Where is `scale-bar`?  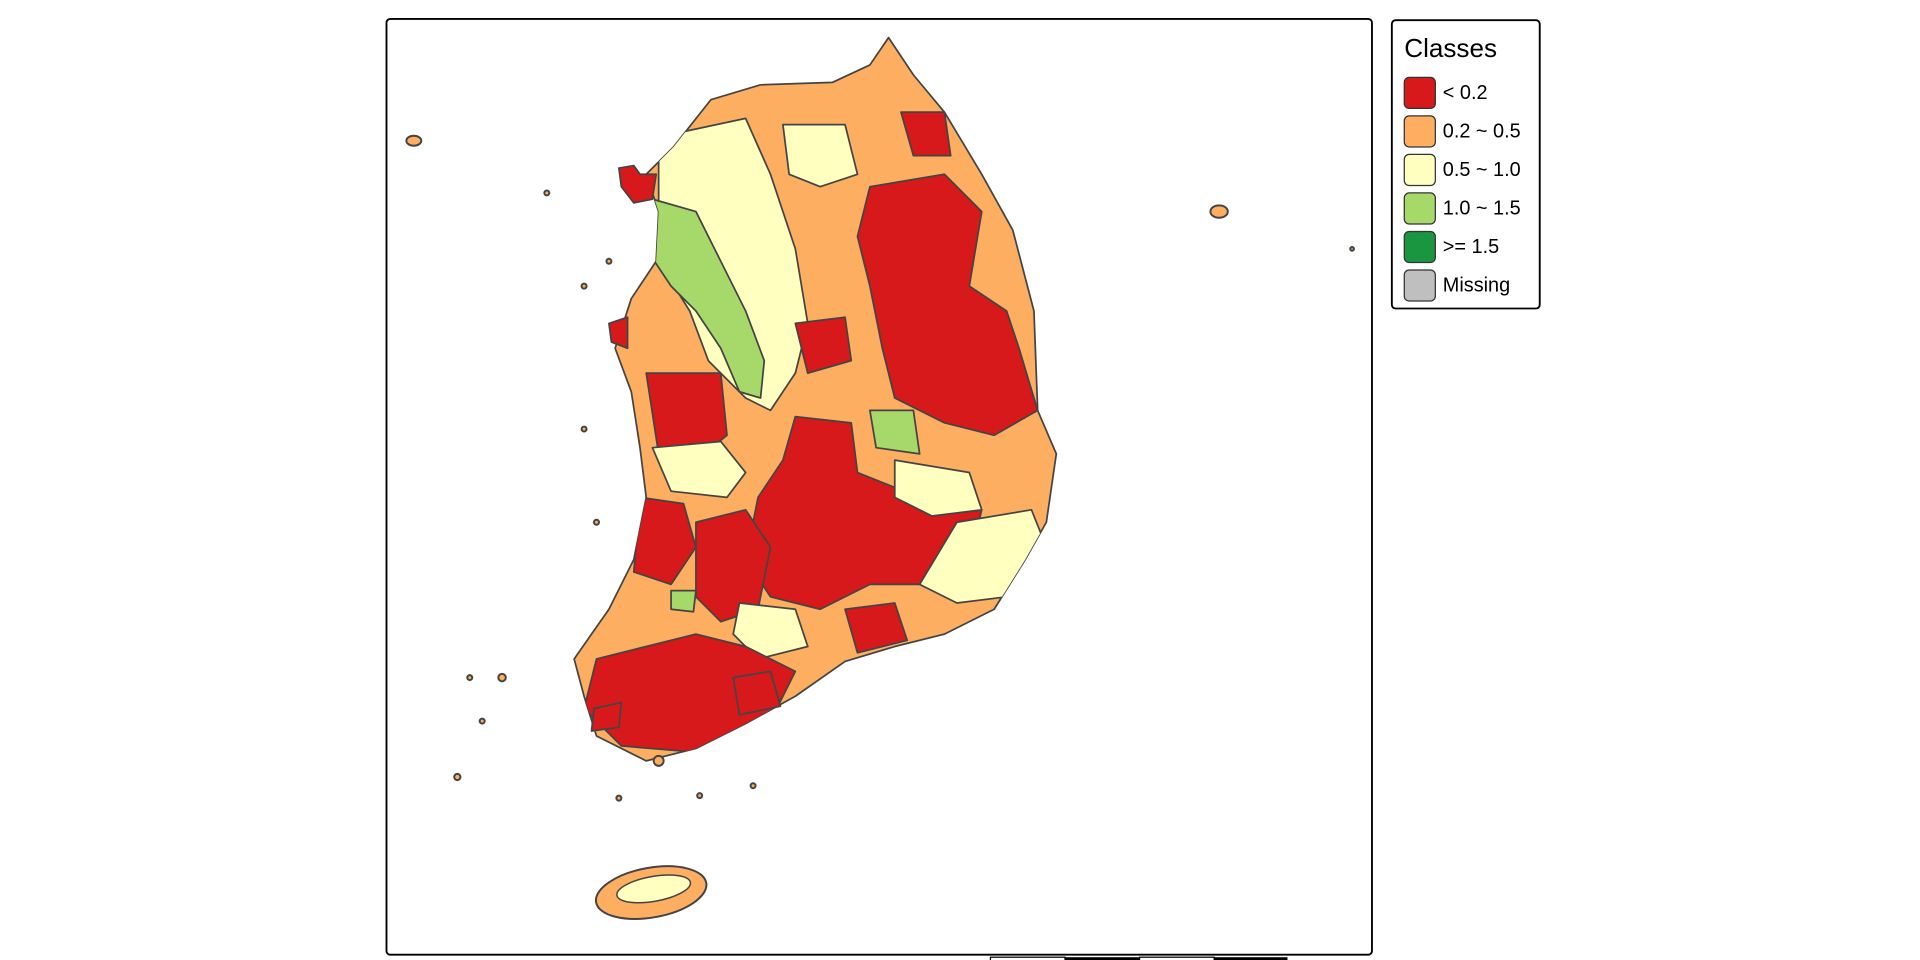
scale-bar is located at coordinates (1138, 958).